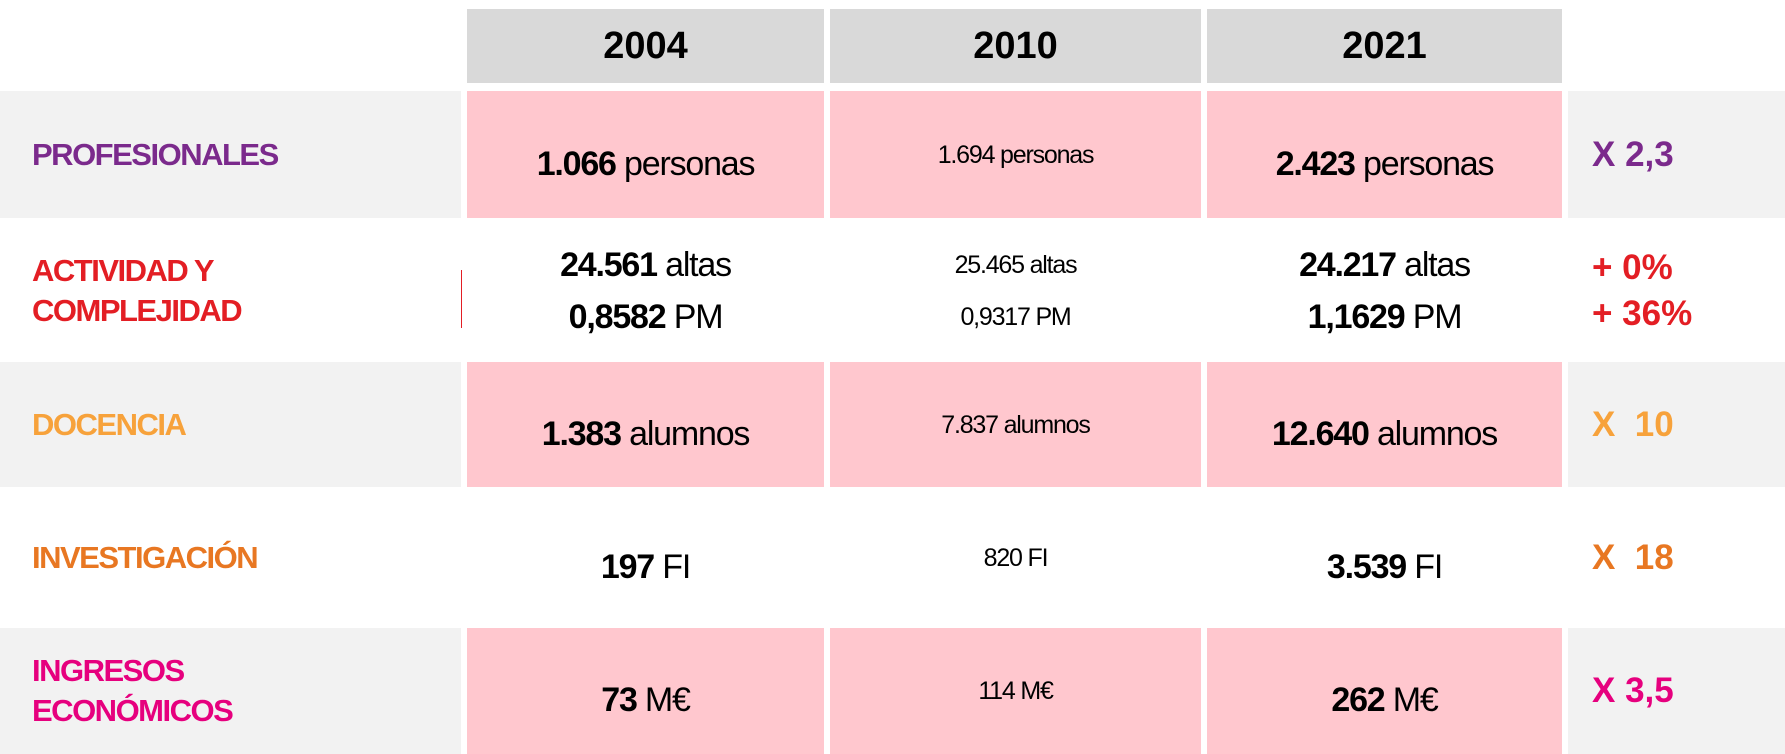 This screenshot has width=1785, height=754. Describe the element at coordinates (1676, 424) in the screenshot. I see `change: X 10` at that location.